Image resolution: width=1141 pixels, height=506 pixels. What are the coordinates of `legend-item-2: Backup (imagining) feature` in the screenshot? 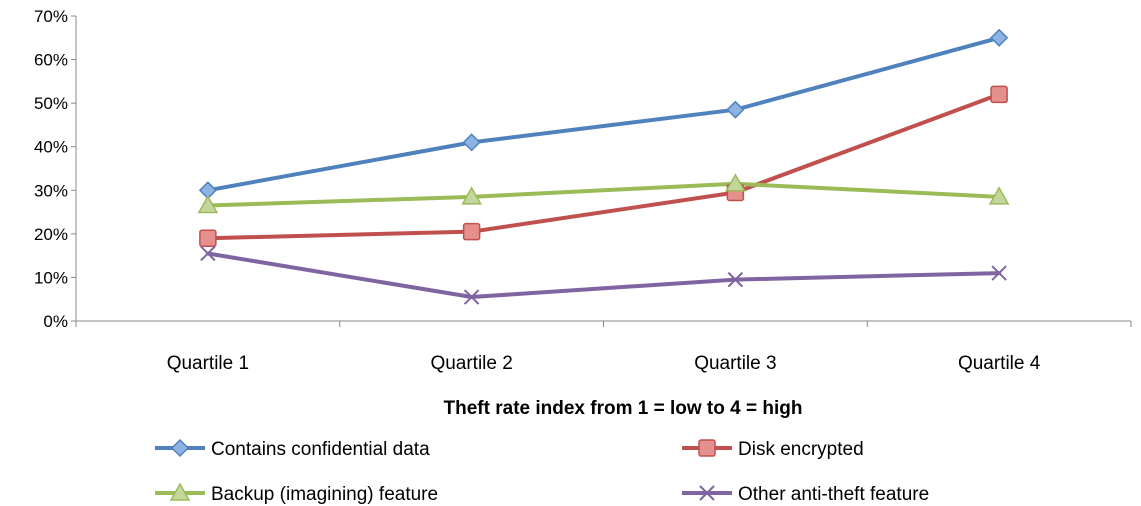 It's located at (296, 493).